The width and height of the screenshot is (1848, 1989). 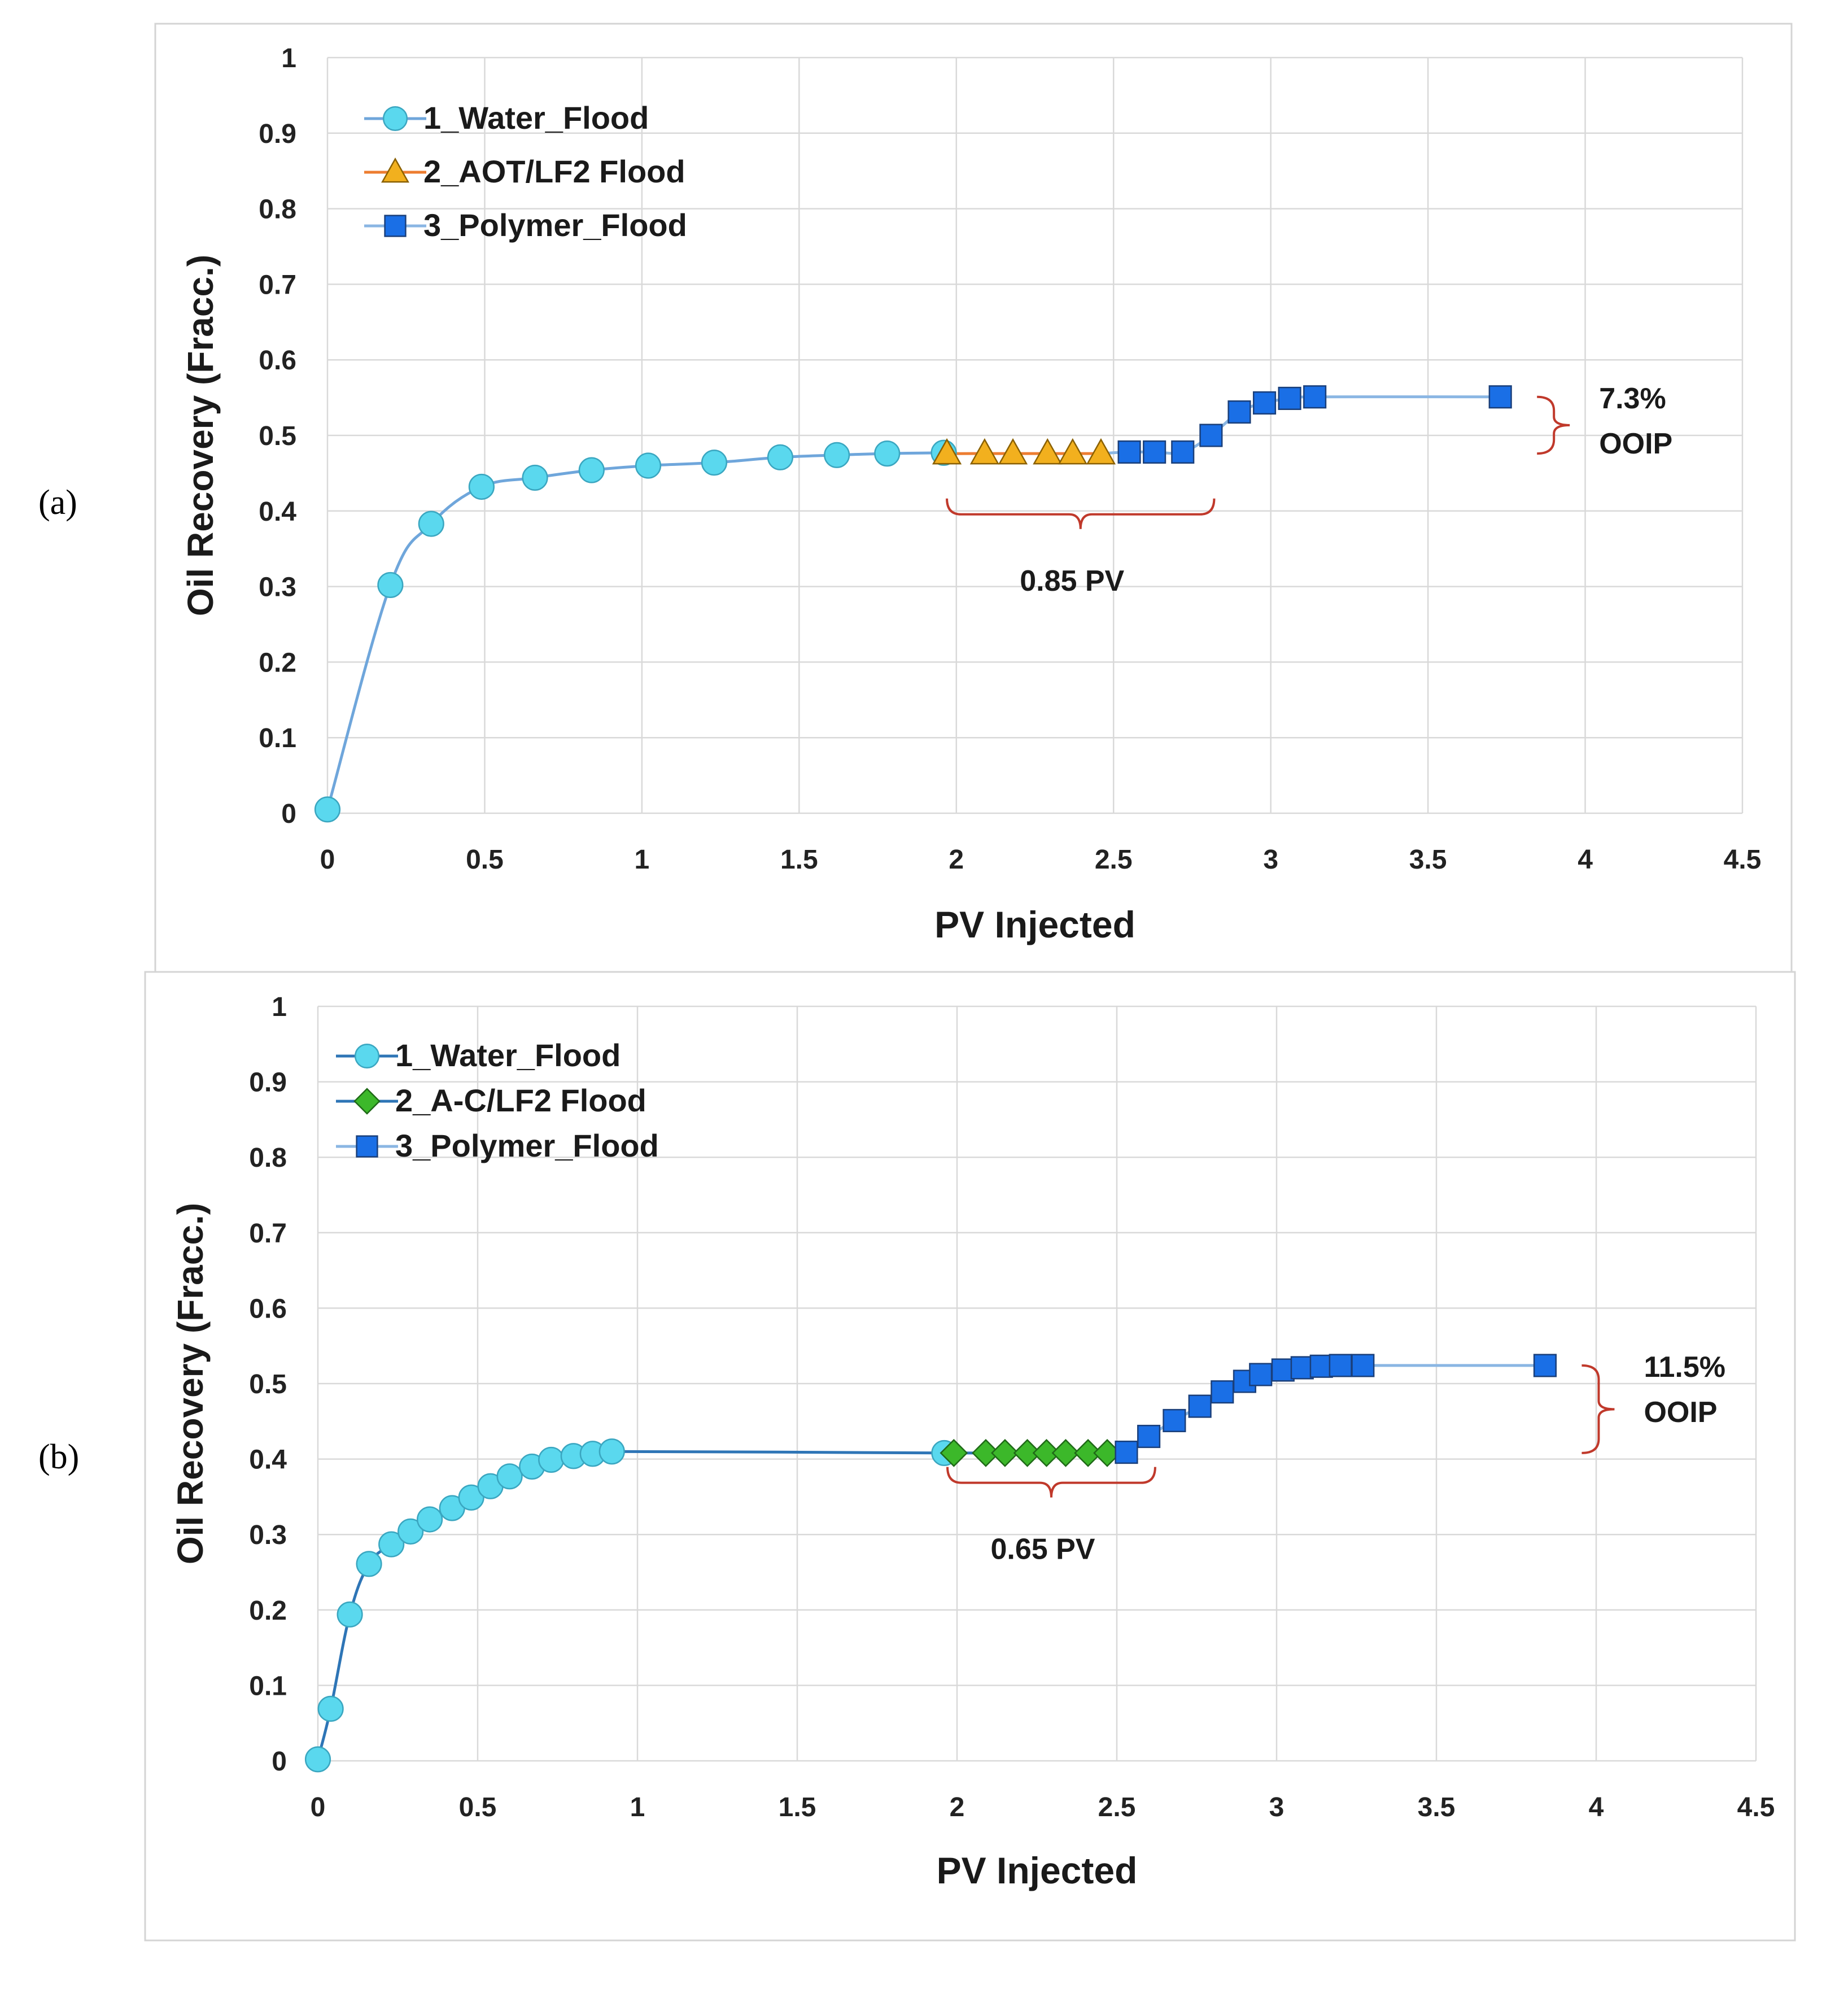 What do you see at coordinates (57, 502) in the screenshot?
I see `panel-label-a: (a)` at bounding box center [57, 502].